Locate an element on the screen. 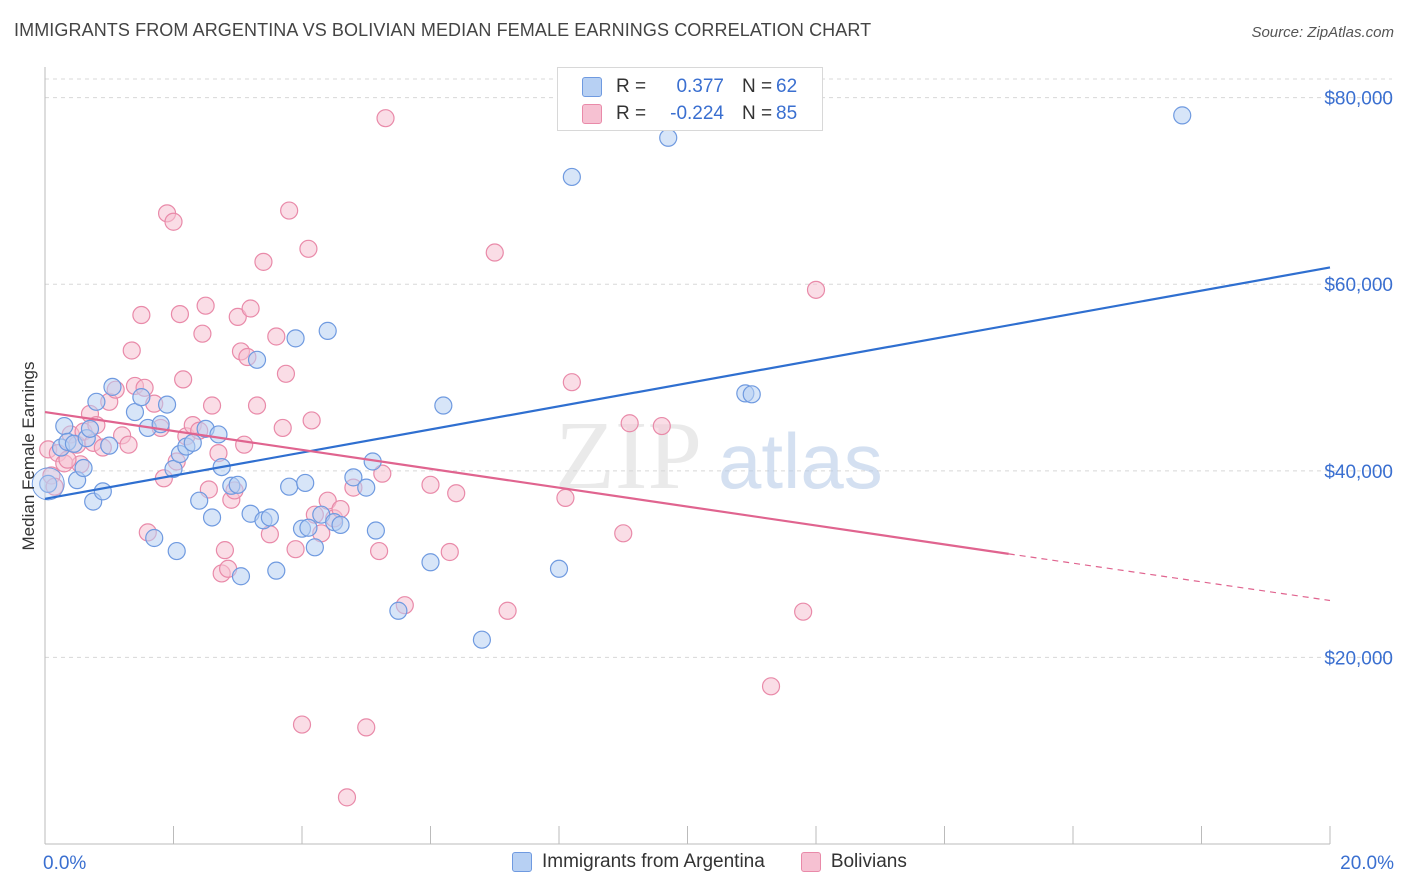  y-axis-label: Median Female Earnings is located at coordinates (28, 456).